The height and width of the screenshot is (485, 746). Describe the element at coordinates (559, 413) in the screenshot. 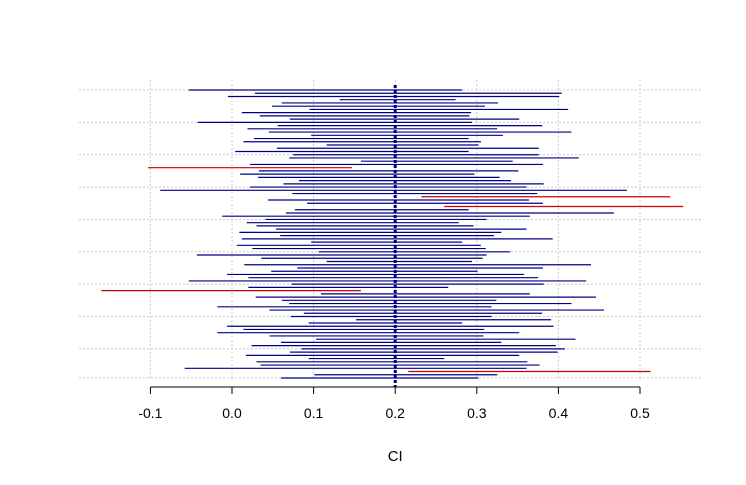

I see `x-tick-label: 0.4` at that location.